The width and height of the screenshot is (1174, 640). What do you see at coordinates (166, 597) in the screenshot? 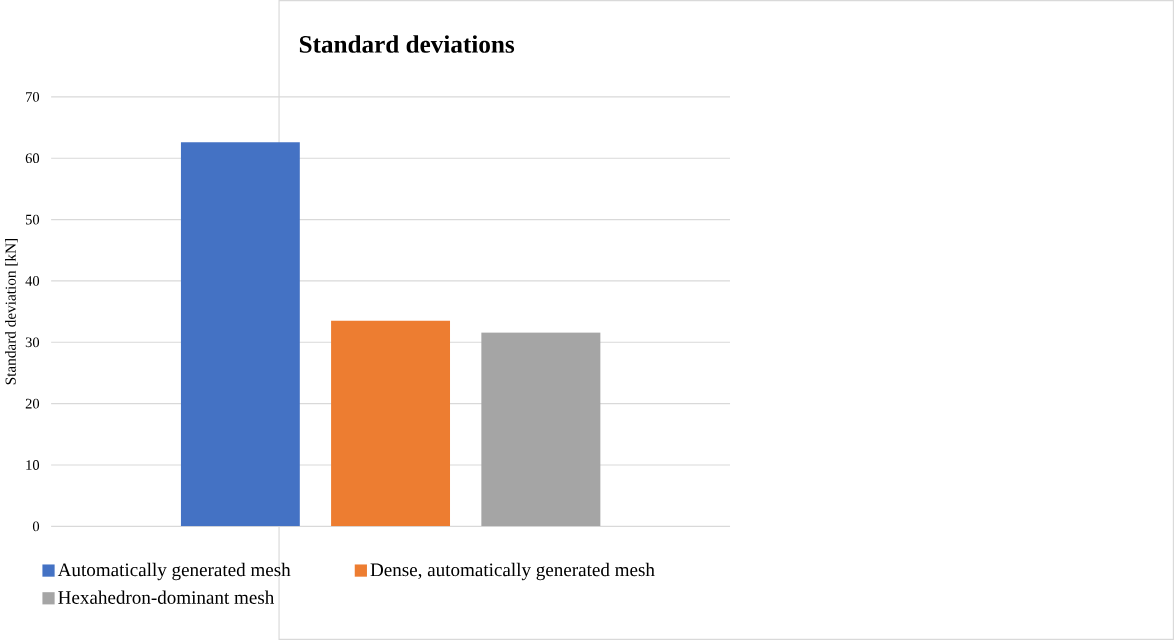
I see `legend-label: Hexahedron-dominant mesh` at bounding box center [166, 597].